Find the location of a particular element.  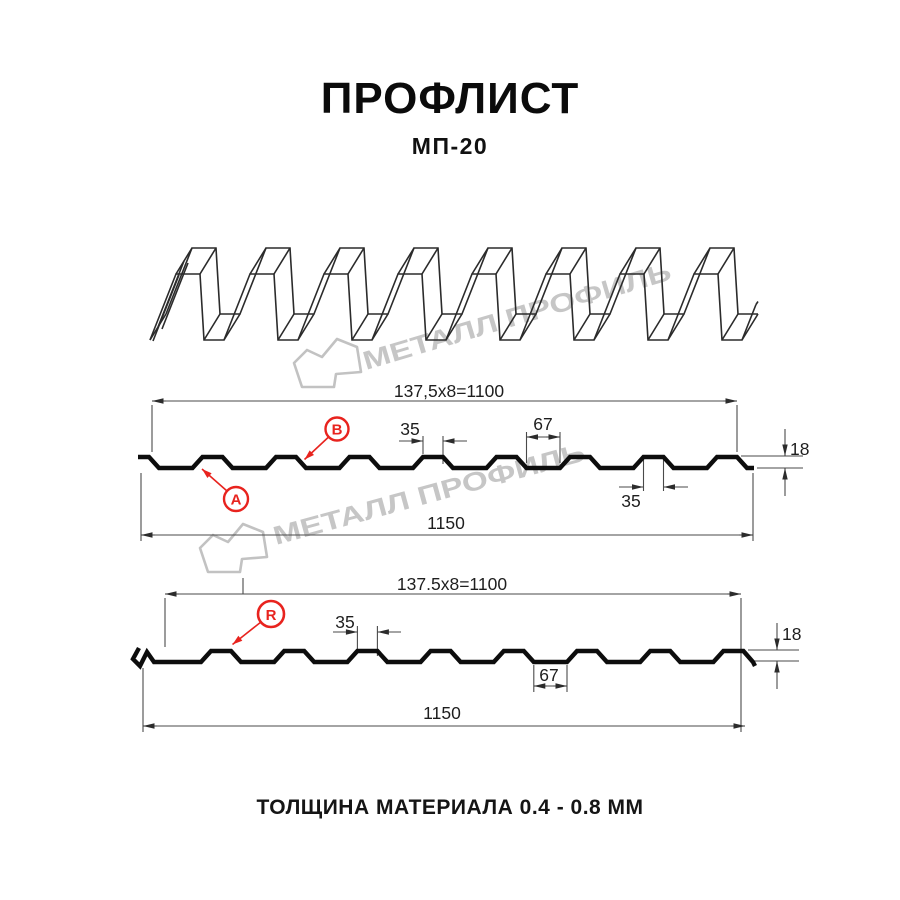

profile-outline-r is located at coordinates (443, 658).